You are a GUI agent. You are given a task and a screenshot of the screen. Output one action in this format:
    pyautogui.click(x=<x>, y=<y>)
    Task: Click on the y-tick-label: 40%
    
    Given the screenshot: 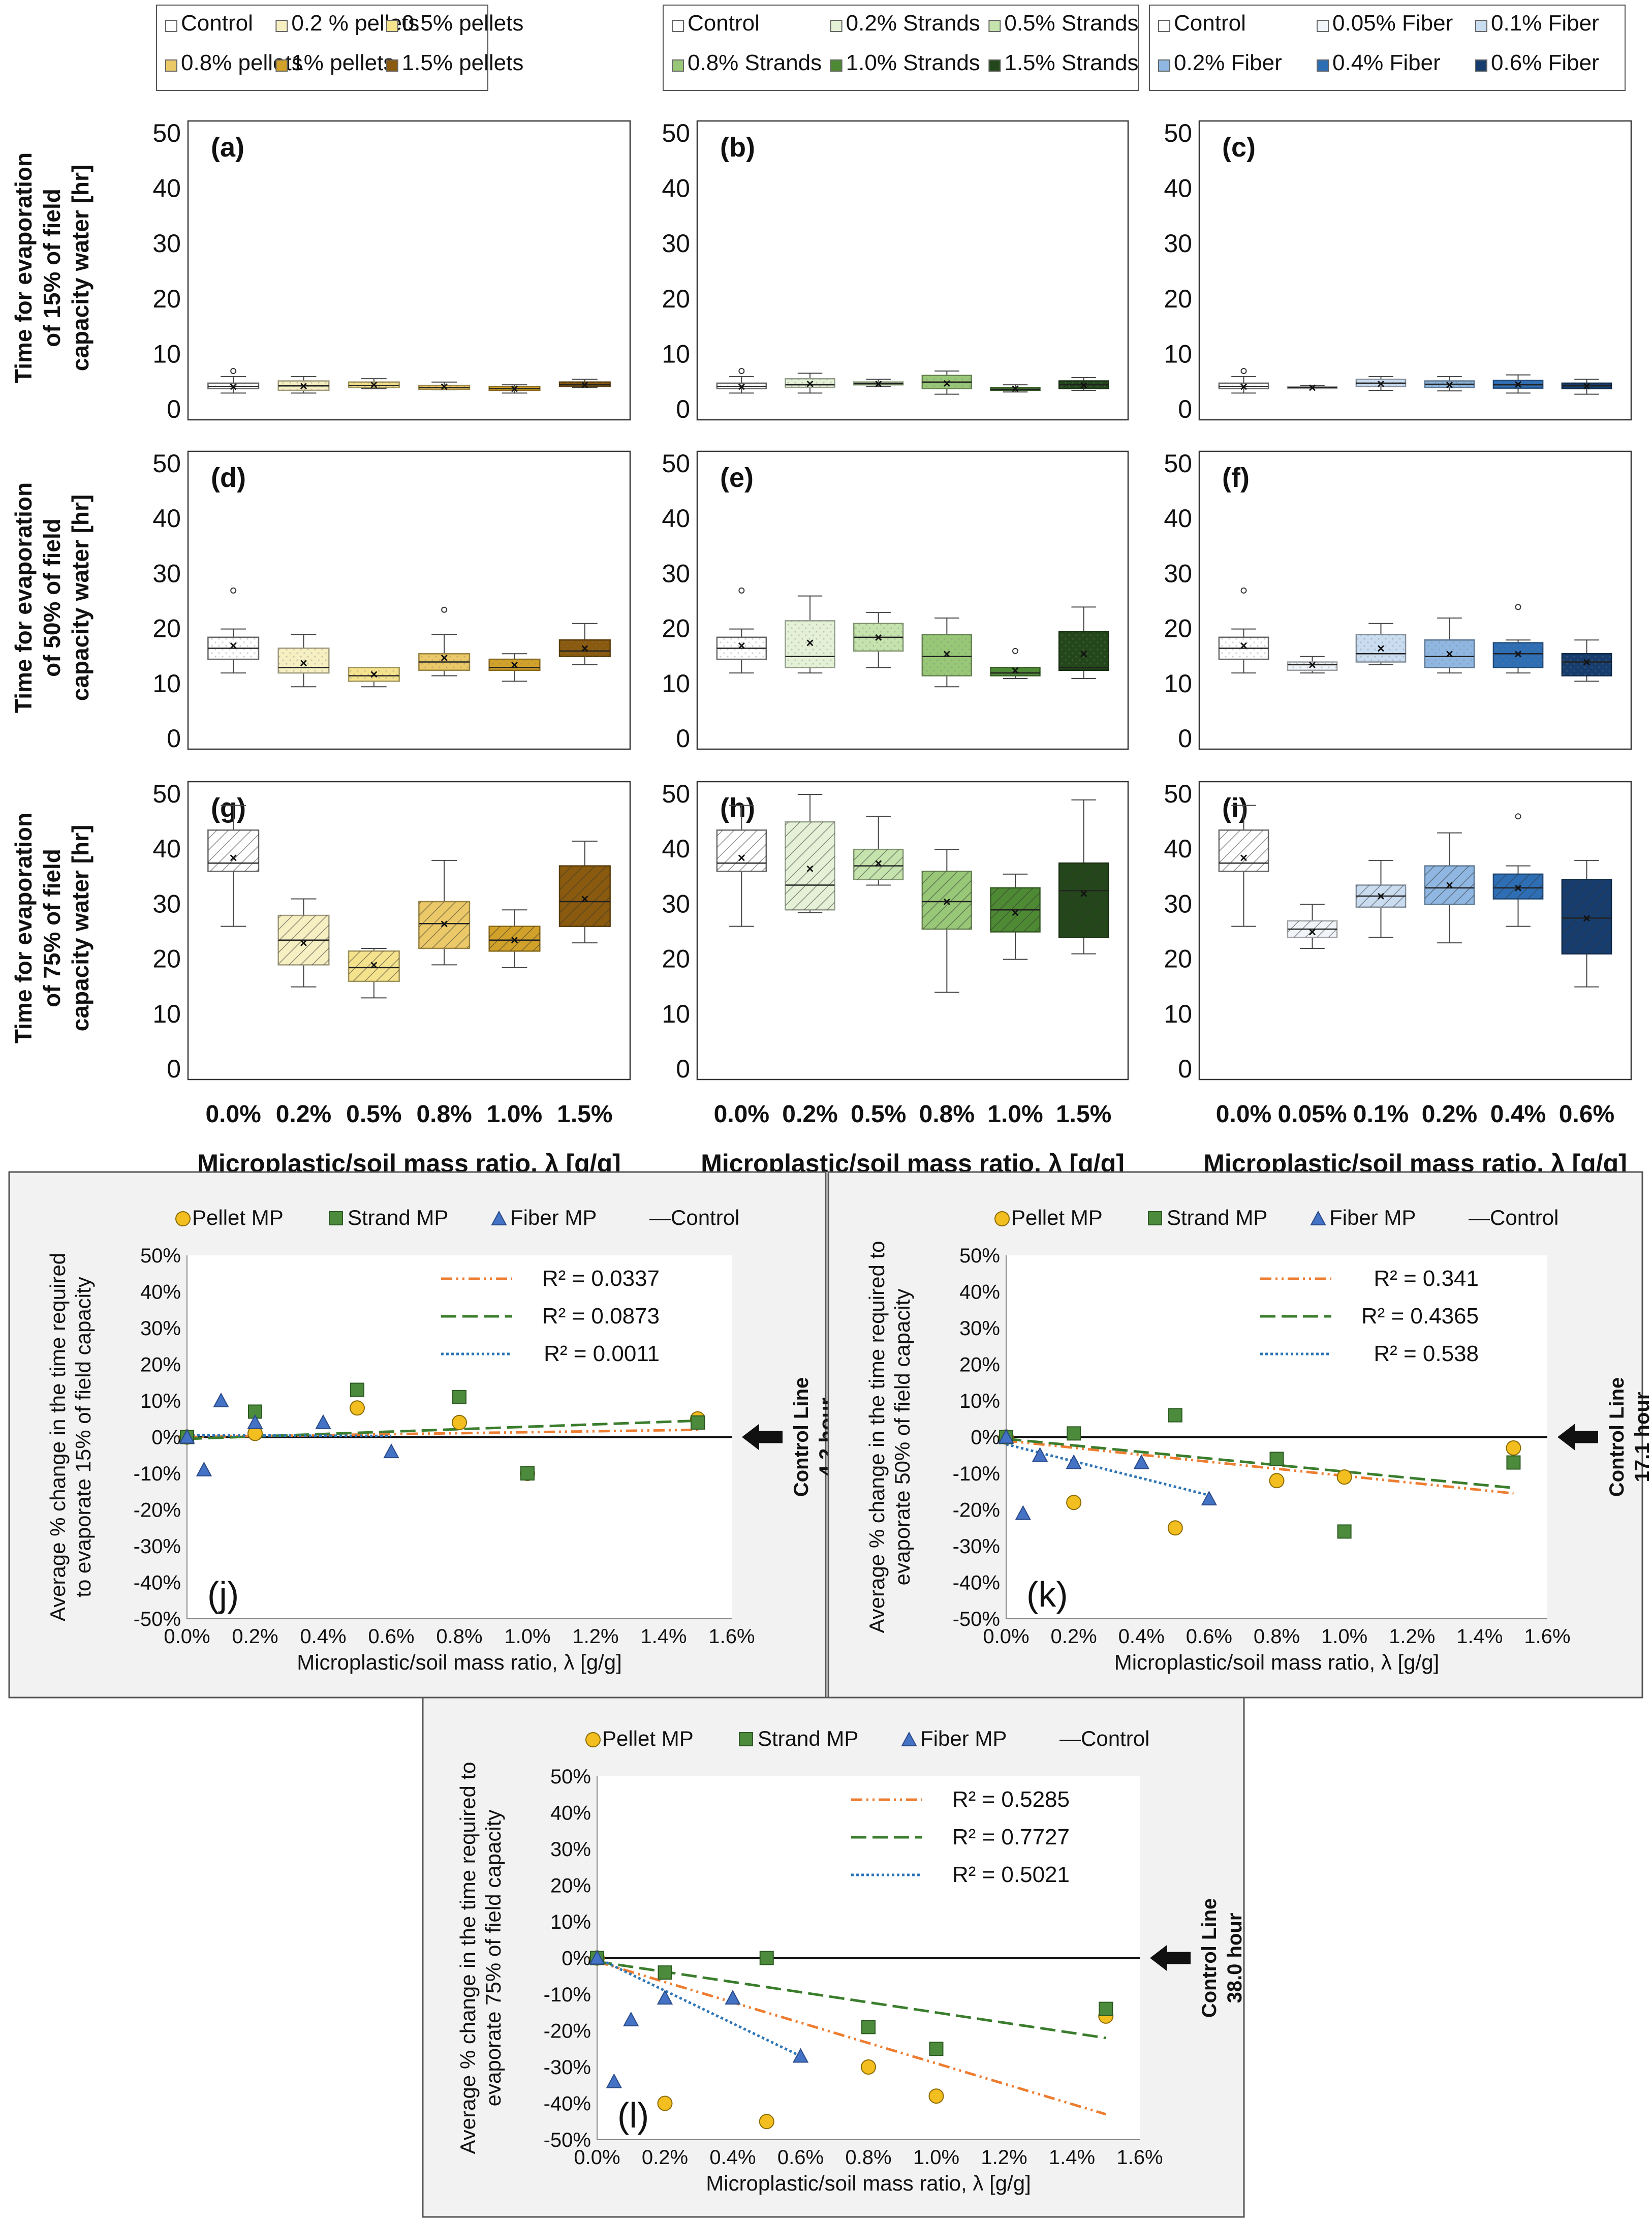 What is the action you would take?
    pyautogui.click(x=570, y=1813)
    